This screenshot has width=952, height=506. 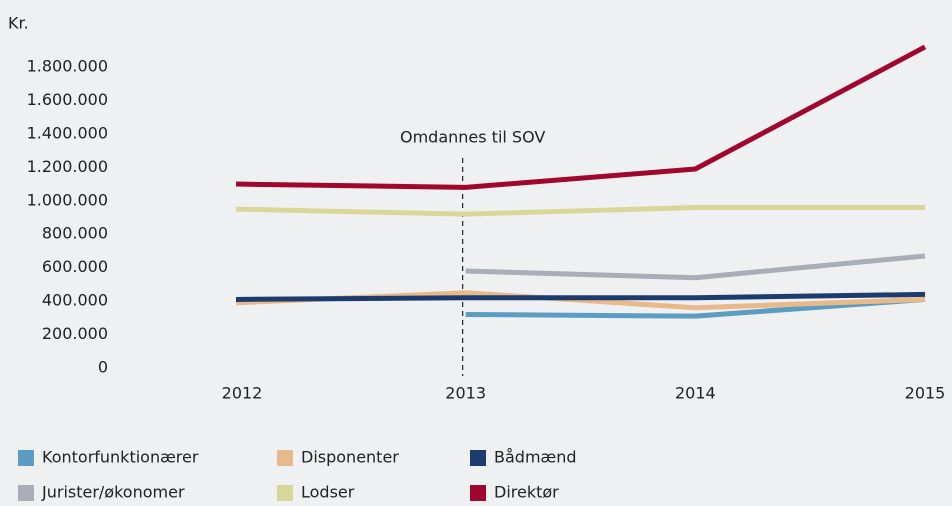 I want to click on legend-label: Lodser, so click(x=328, y=492).